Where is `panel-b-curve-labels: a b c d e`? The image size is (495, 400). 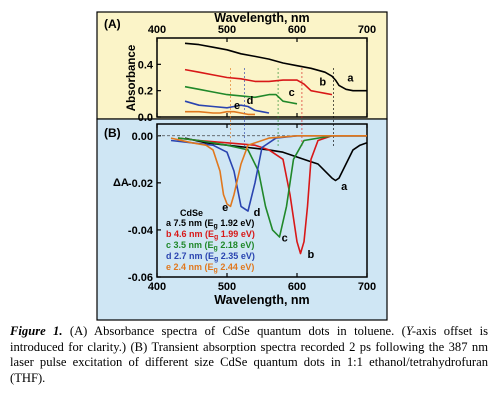 panel-b-curve-labels: a b c d e is located at coordinates (285, 221).